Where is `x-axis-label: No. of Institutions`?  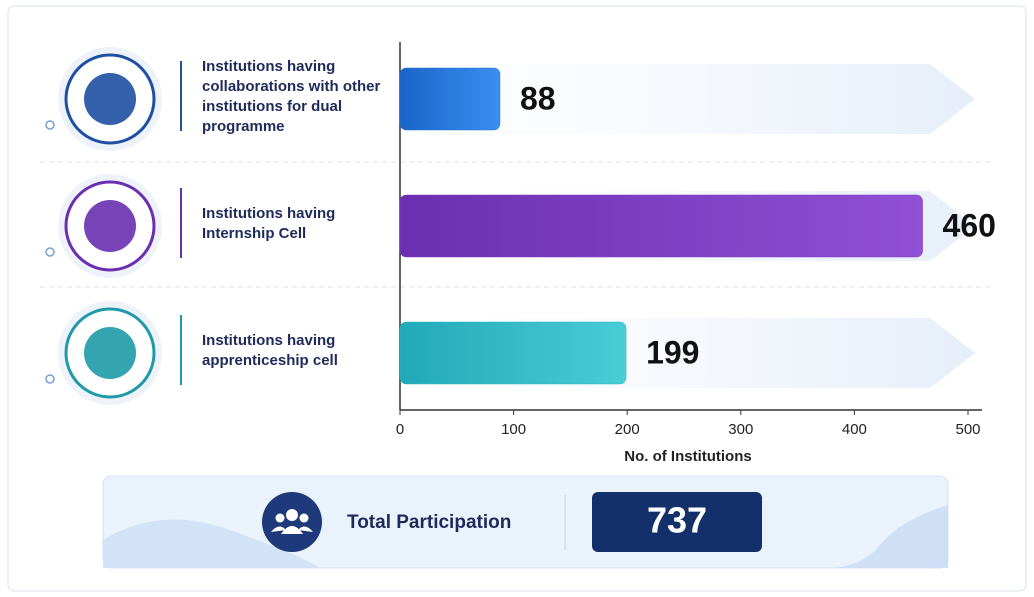 x-axis-label: No. of Institutions is located at coordinates (687, 456).